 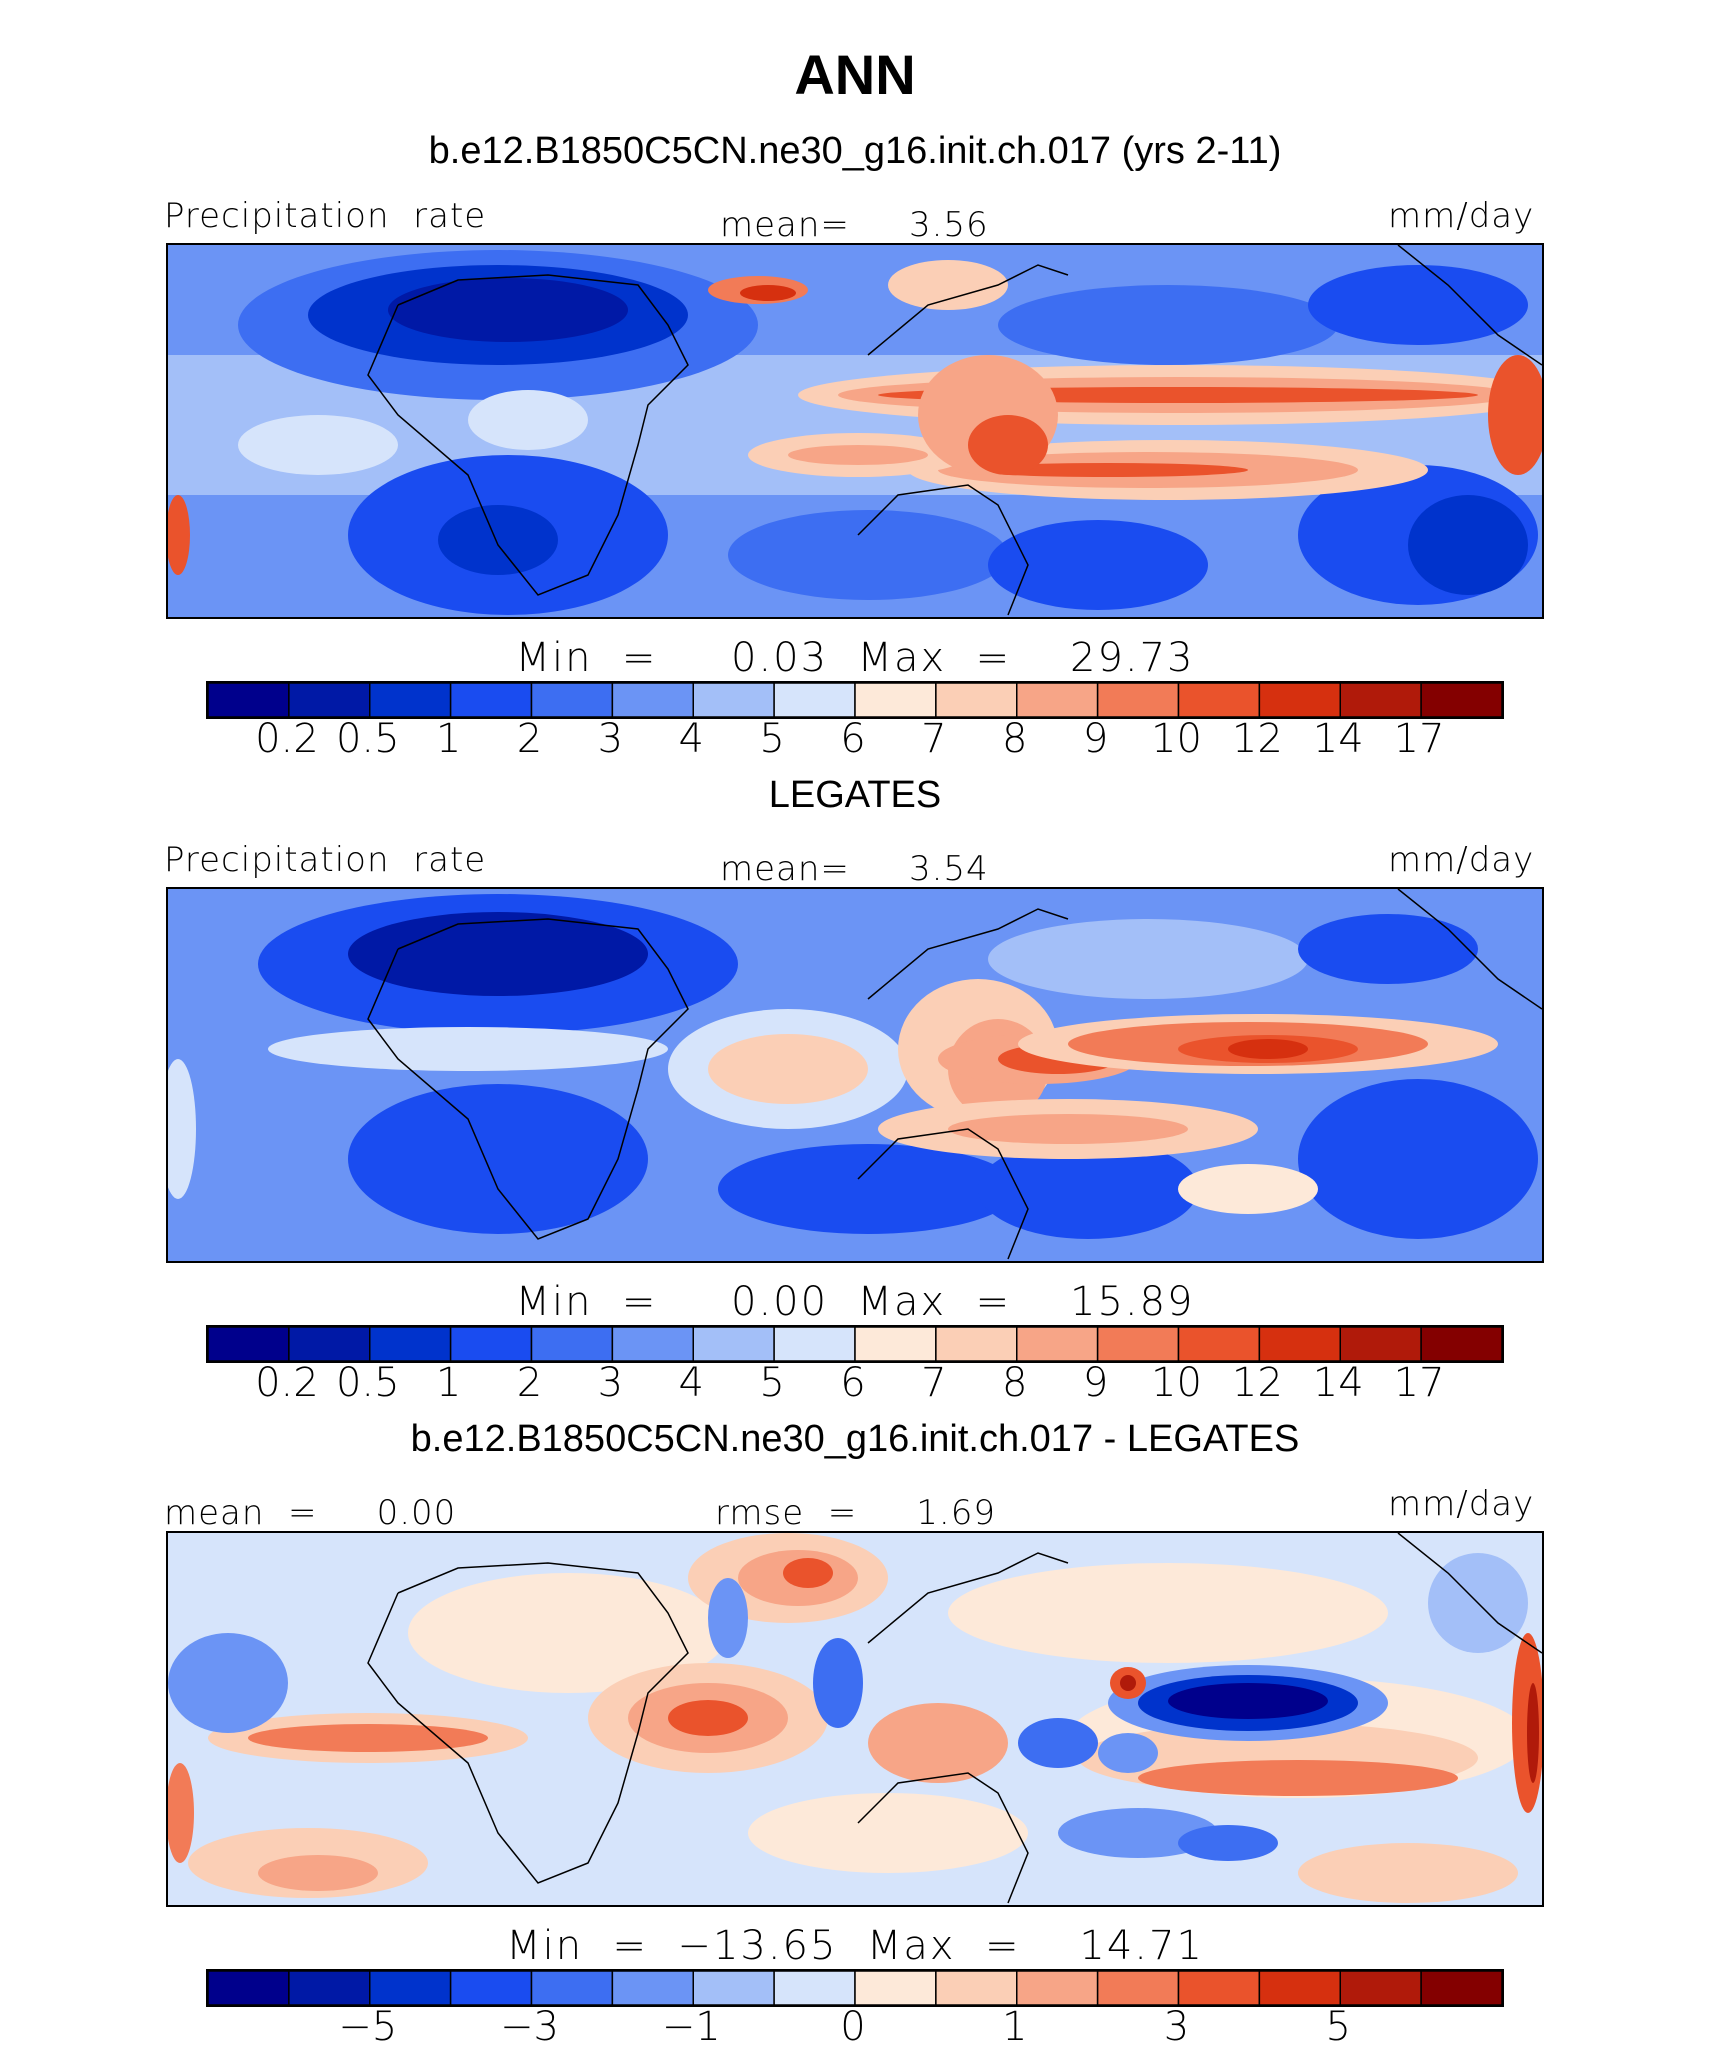 What do you see at coordinates (855, 1946) in the screenshot?
I see `panel-3-min-max: Min = −13.65 Max = 14.71` at bounding box center [855, 1946].